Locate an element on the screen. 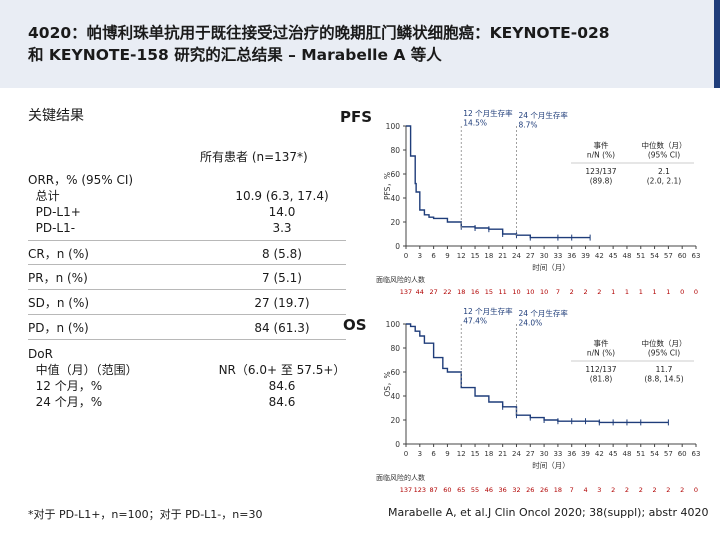 The width and height of the screenshot is (720, 540). os-x-tick-label: 45 is located at coordinates (613, 454).